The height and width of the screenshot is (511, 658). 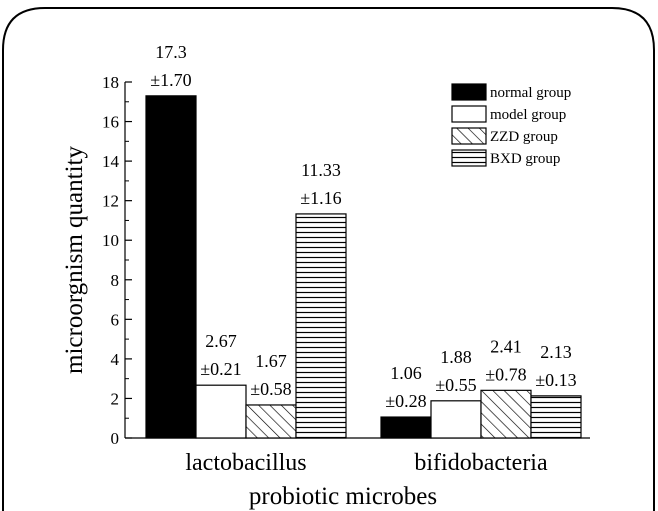 I want to click on x-category-label: bifidobacteria, so click(x=481, y=463).